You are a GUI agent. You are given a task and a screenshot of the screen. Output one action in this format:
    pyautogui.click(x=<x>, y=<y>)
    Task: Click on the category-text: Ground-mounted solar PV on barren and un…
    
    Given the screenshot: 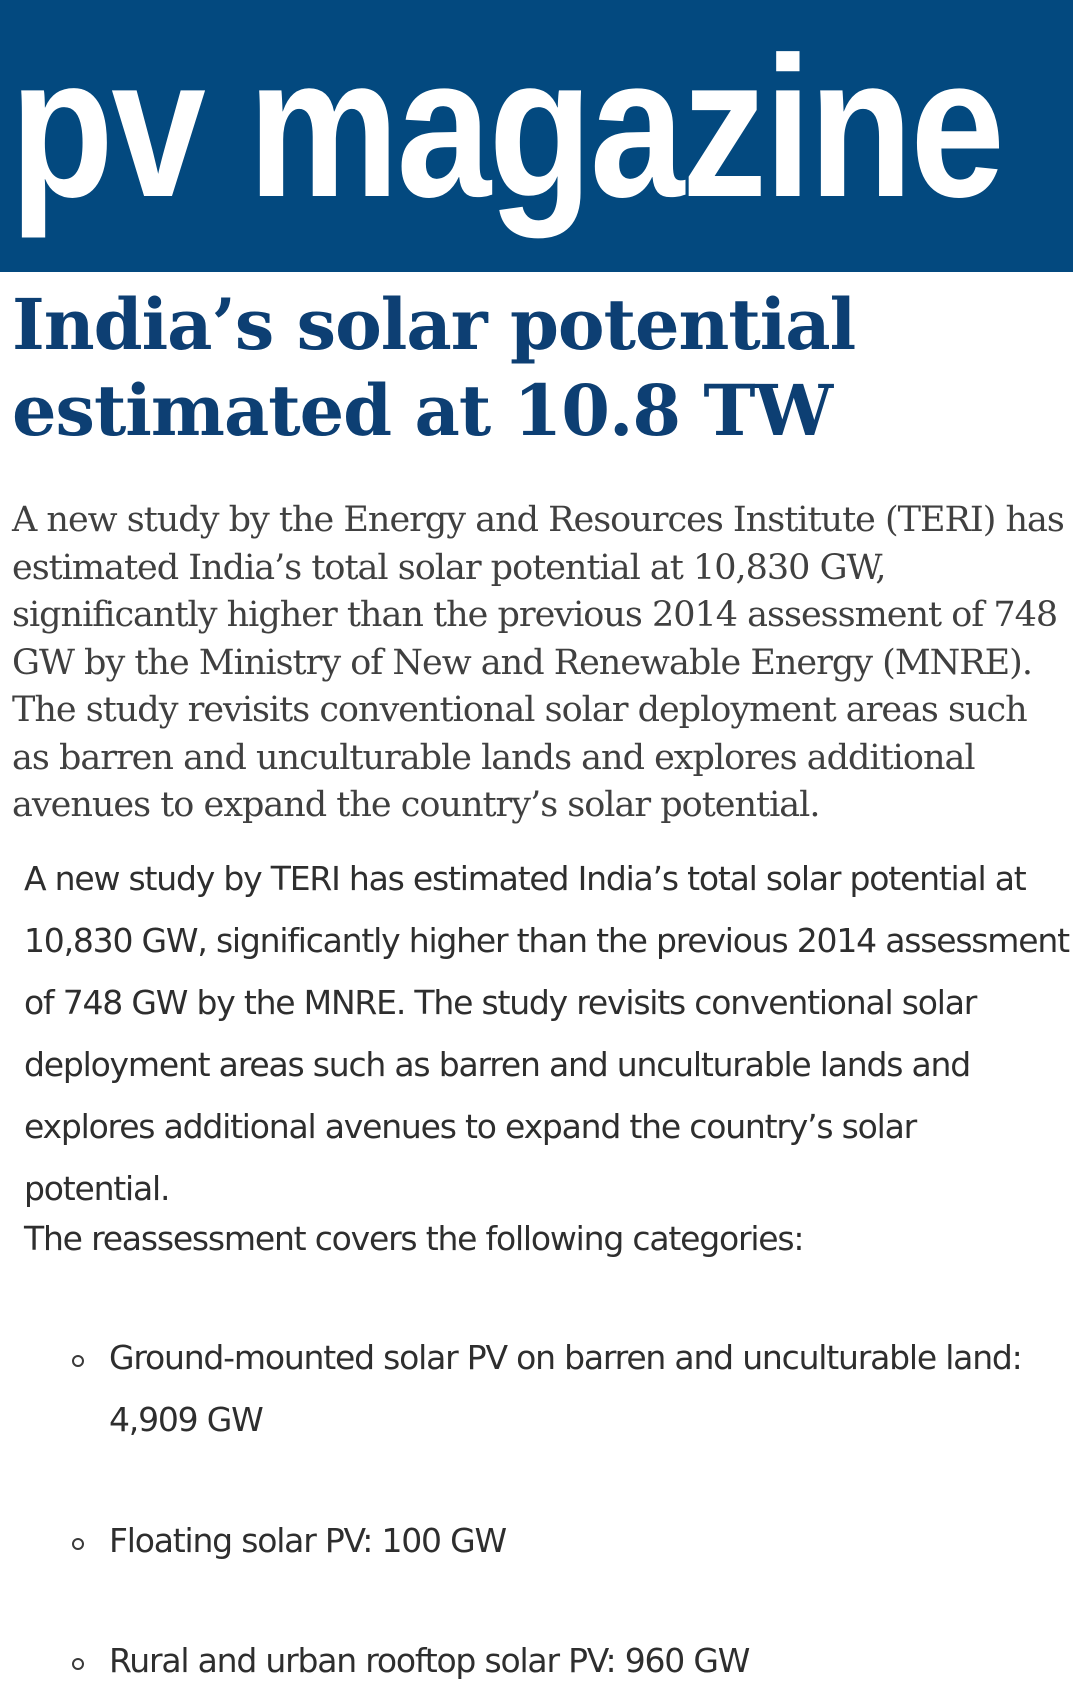 What is the action you would take?
    pyautogui.click(x=566, y=1388)
    